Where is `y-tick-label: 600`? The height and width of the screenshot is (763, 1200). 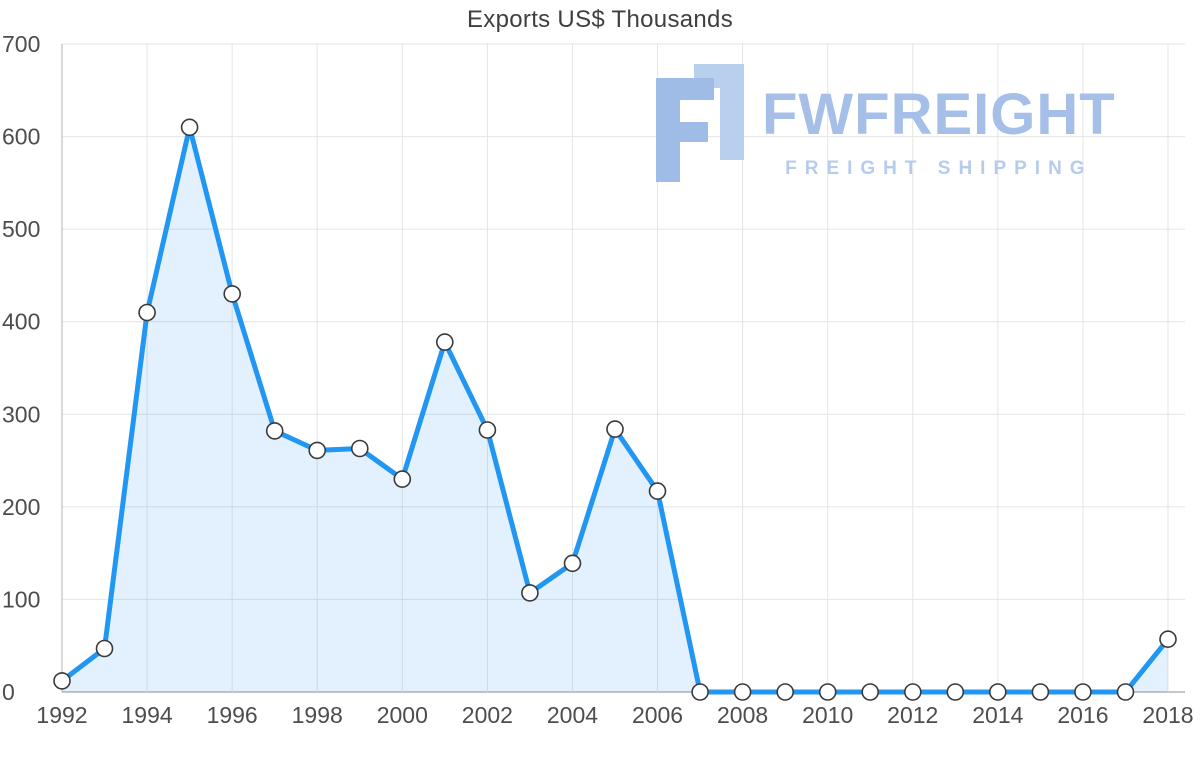
y-tick-label: 600 is located at coordinates (21, 137).